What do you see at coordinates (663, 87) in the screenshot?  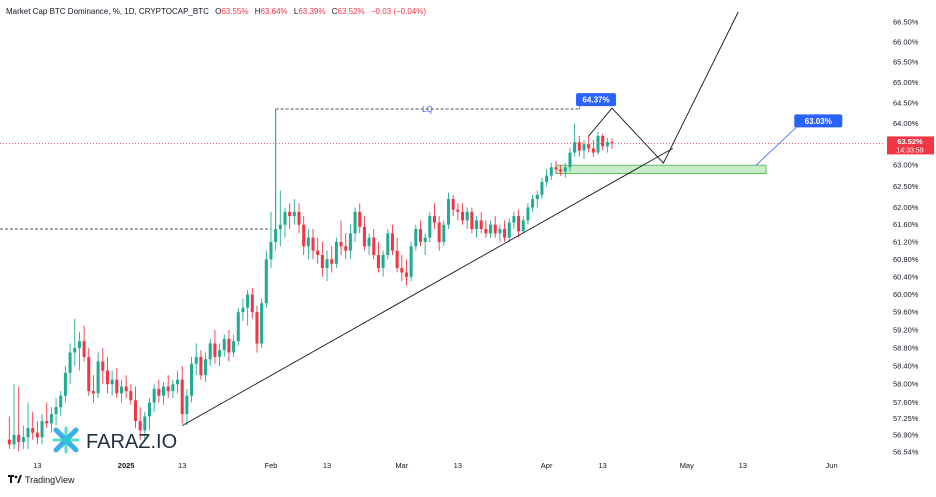 I see `projection-path` at bounding box center [663, 87].